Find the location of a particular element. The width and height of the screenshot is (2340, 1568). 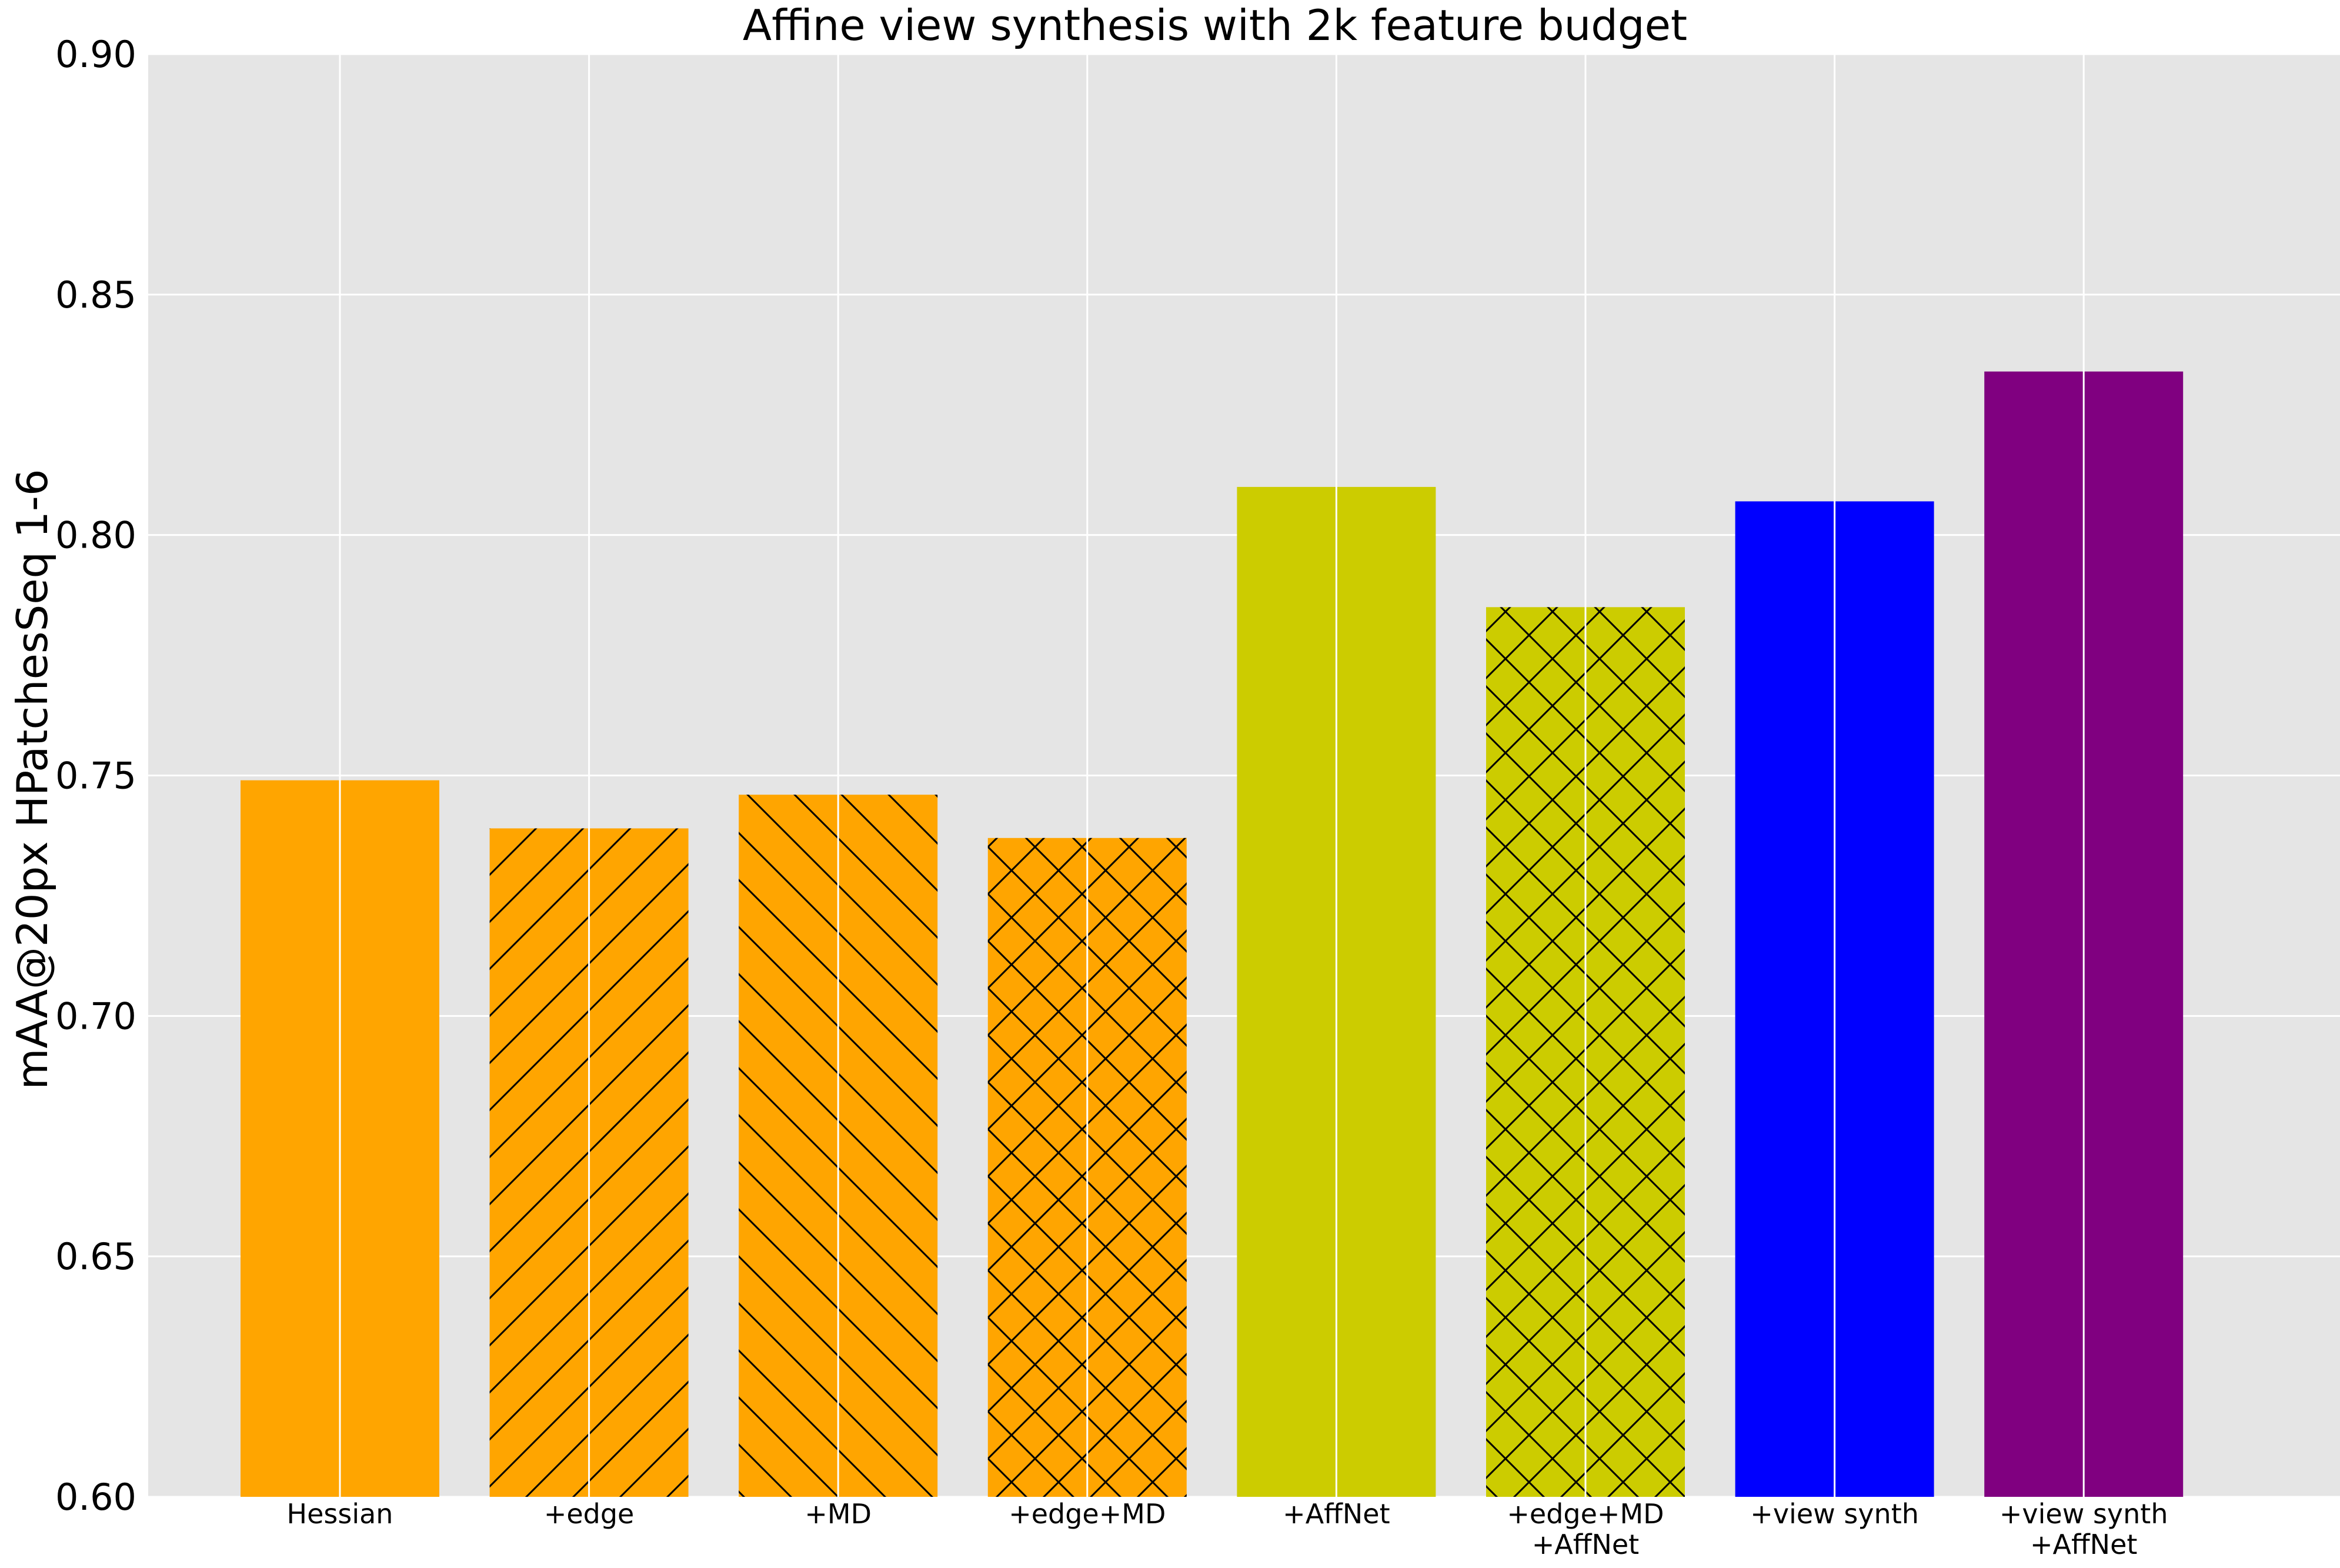

x-tick-label: Hessian is located at coordinates (340, 1514).